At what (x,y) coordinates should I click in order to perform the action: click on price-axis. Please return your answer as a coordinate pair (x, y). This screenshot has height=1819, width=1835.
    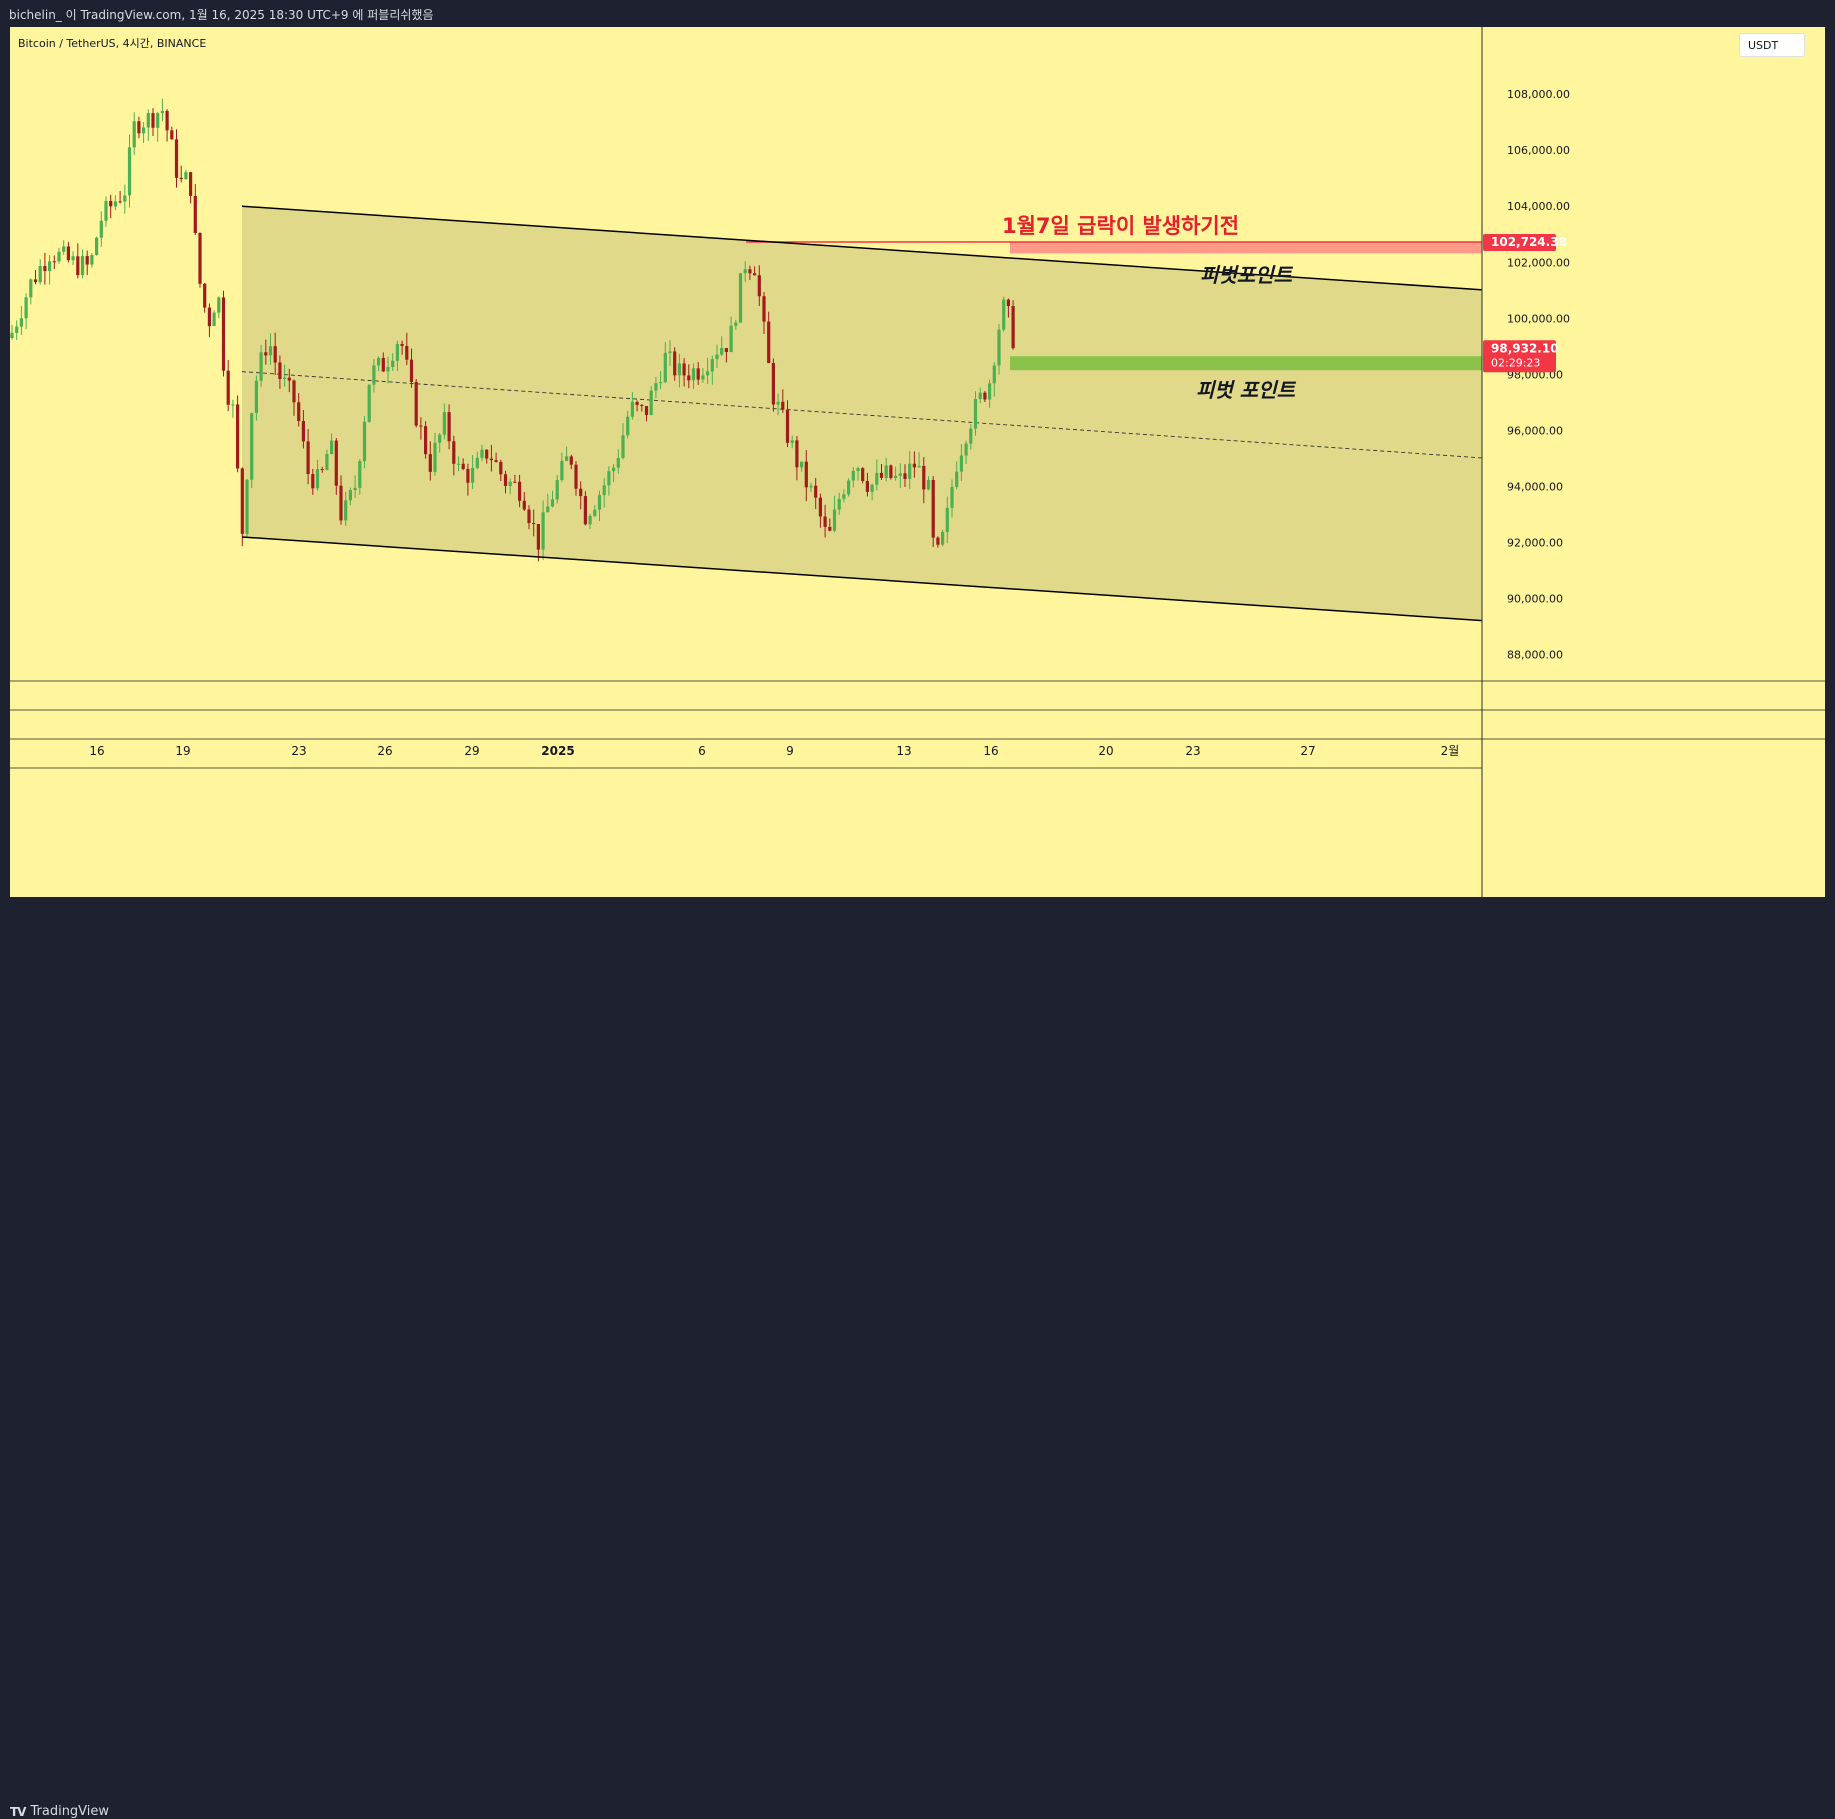
    Looking at the image, I should click on (1653, 462).